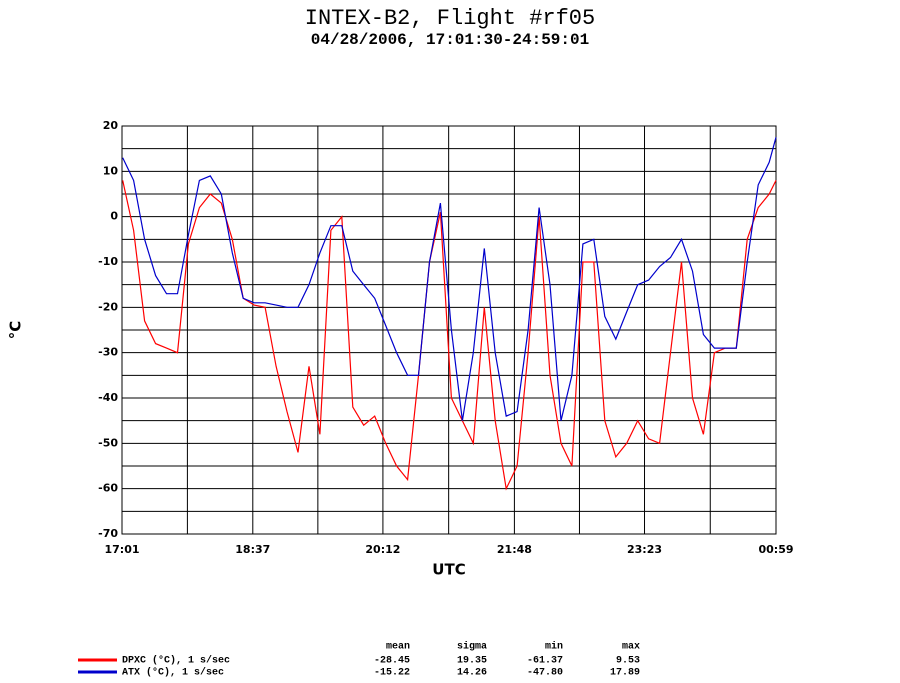 The width and height of the screenshot is (900, 683). I want to click on stats-header: mean, so click(398, 647).